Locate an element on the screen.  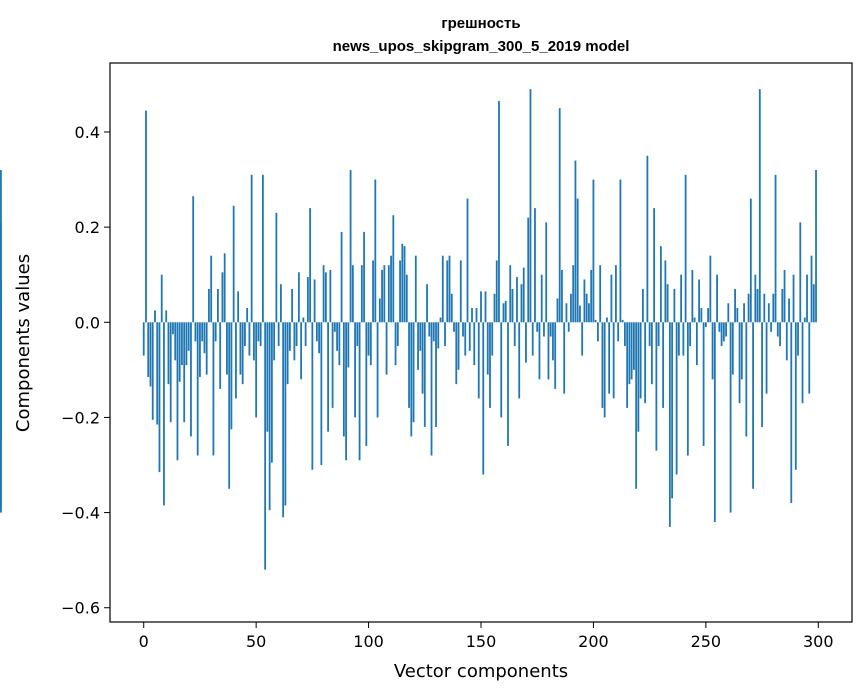
y-tick-label: −0.6 is located at coordinates (80, 608).